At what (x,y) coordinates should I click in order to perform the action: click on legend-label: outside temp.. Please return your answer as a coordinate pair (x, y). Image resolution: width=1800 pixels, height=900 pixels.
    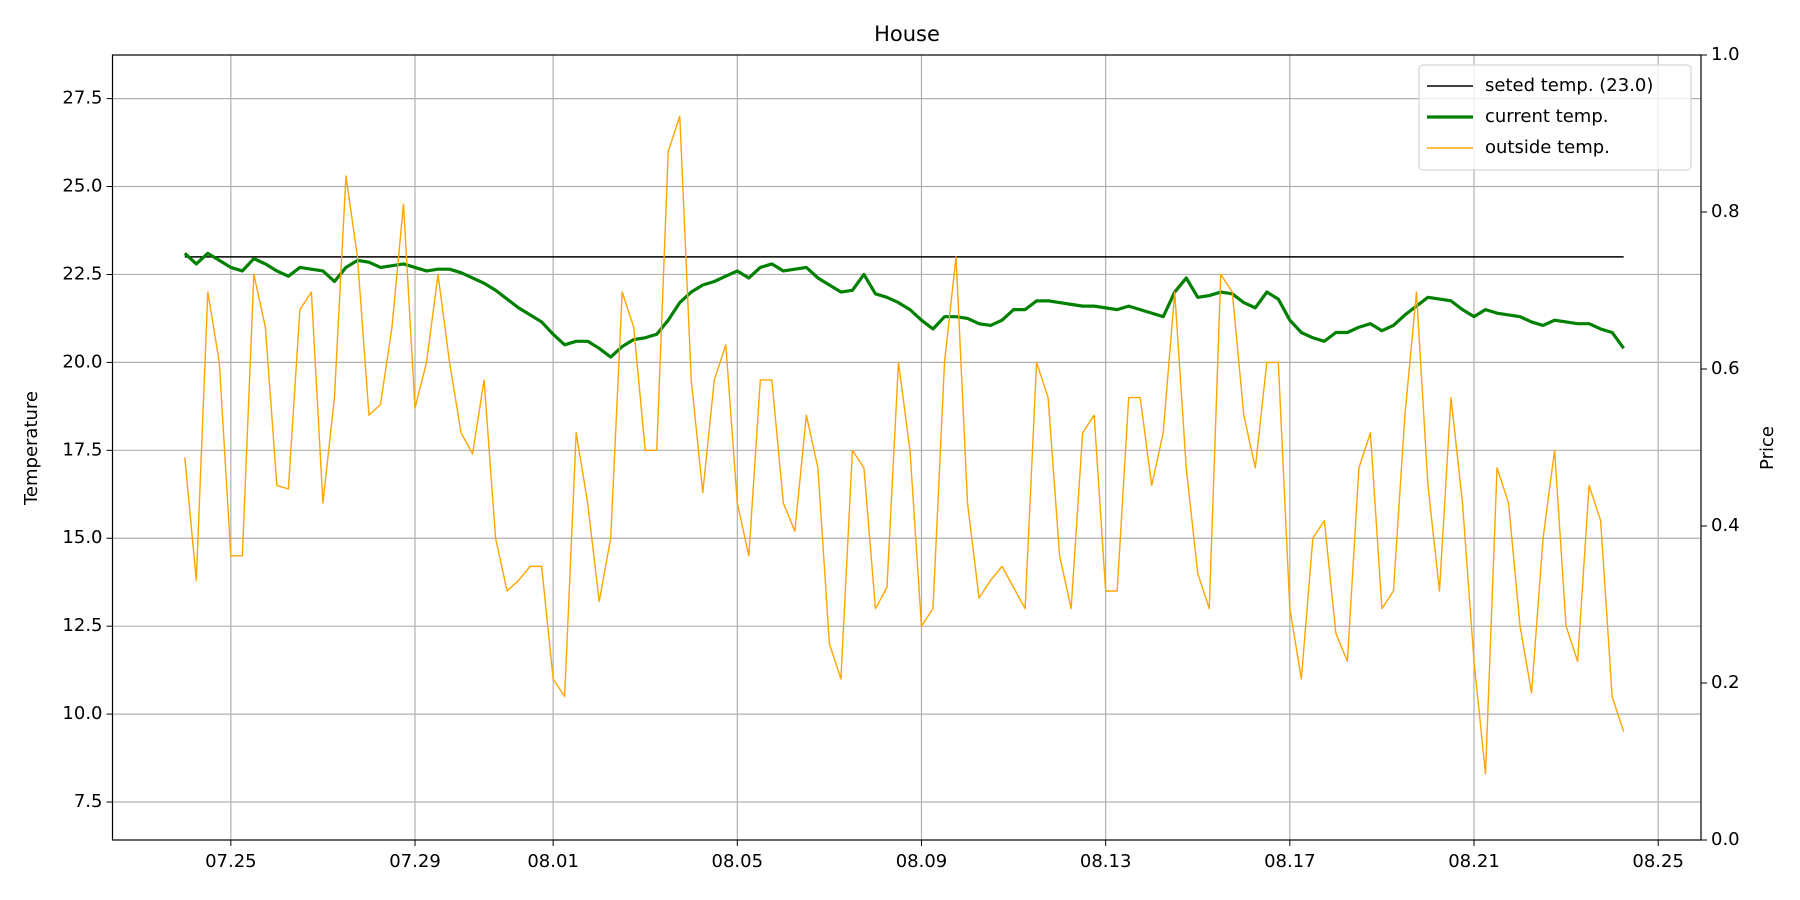
    Looking at the image, I should click on (1547, 147).